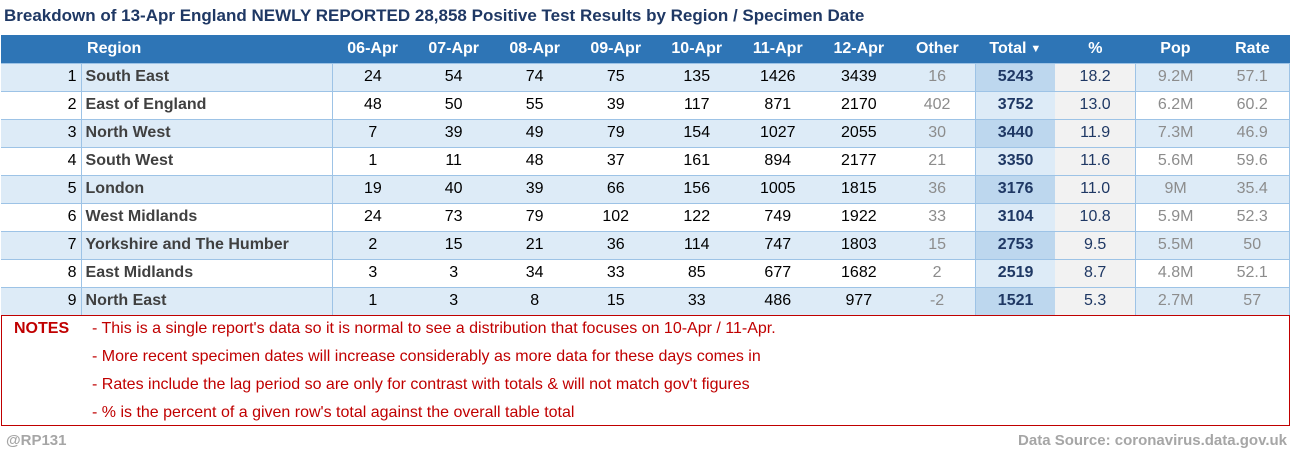 This screenshot has height=454, width=1291. I want to click on rank-cell: 9, so click(41, 301).